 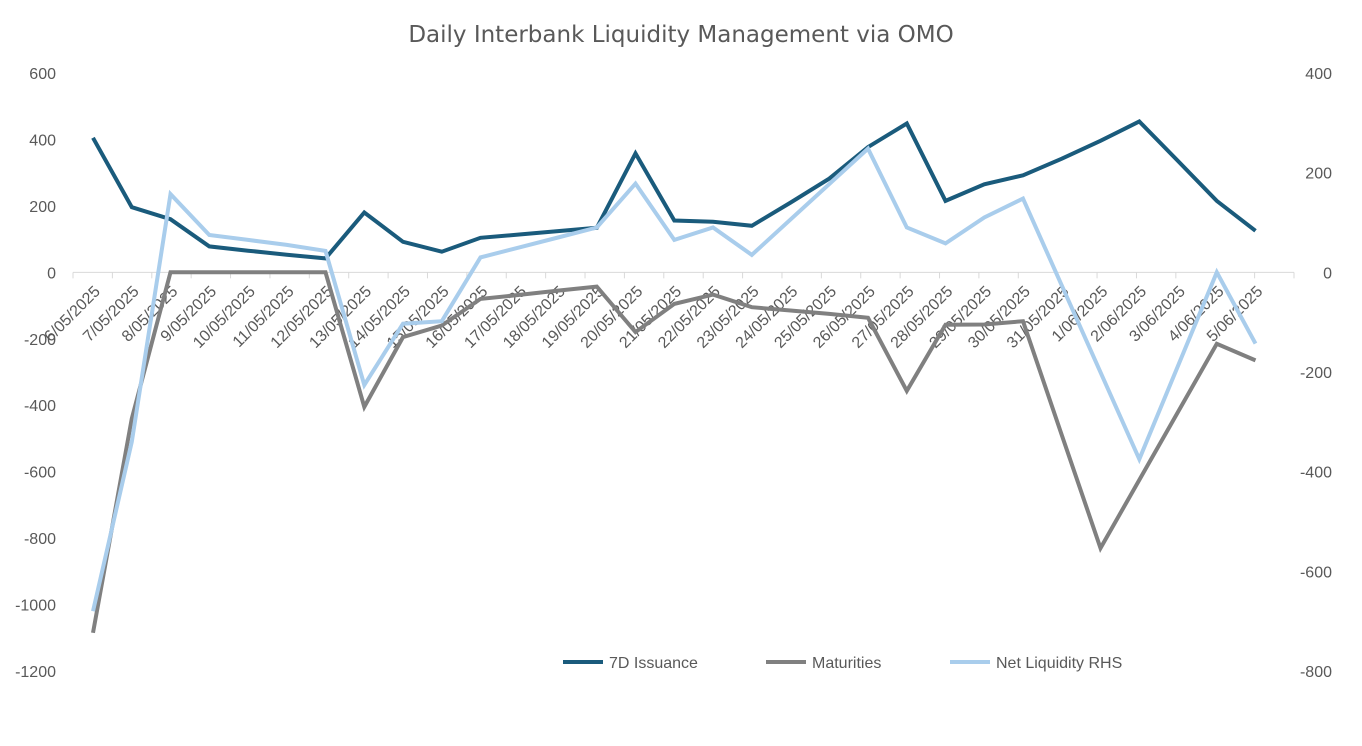 What do you see at coordinates (1318, 174) in the screenshot?
I see `right-tick-label: 200` at bounding box center [1318, 174].